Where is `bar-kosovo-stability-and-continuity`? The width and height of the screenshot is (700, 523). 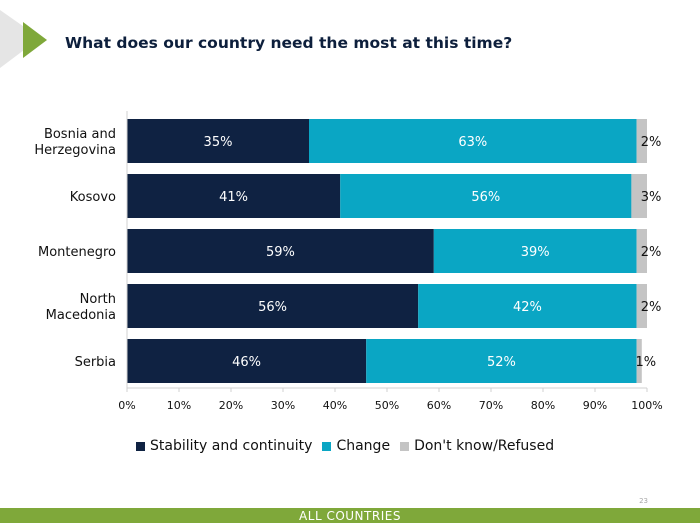 bar-kosovo-stability-and-continuity is located at coordinates (234, 196).